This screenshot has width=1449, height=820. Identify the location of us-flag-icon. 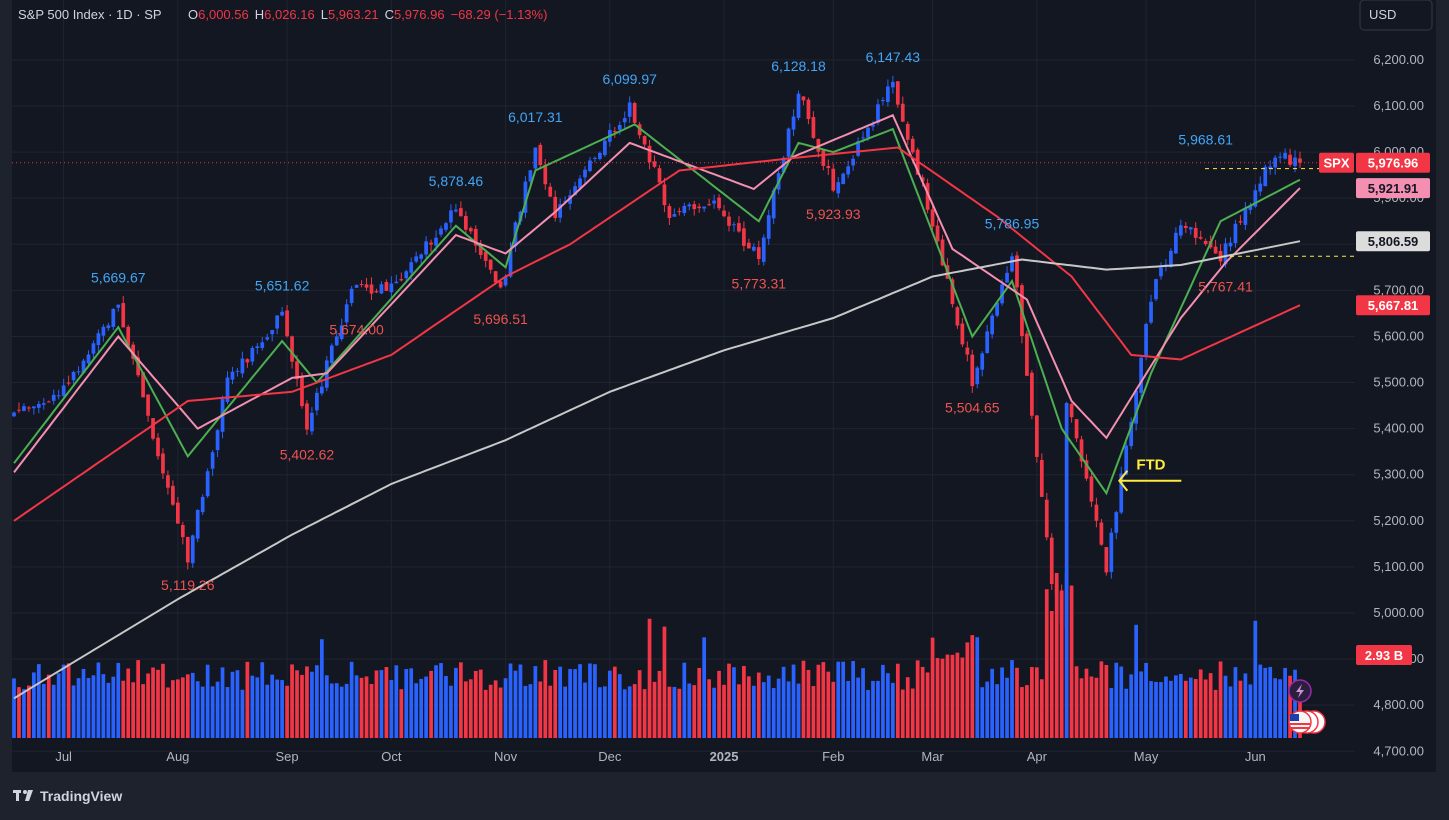
(1307, 722).